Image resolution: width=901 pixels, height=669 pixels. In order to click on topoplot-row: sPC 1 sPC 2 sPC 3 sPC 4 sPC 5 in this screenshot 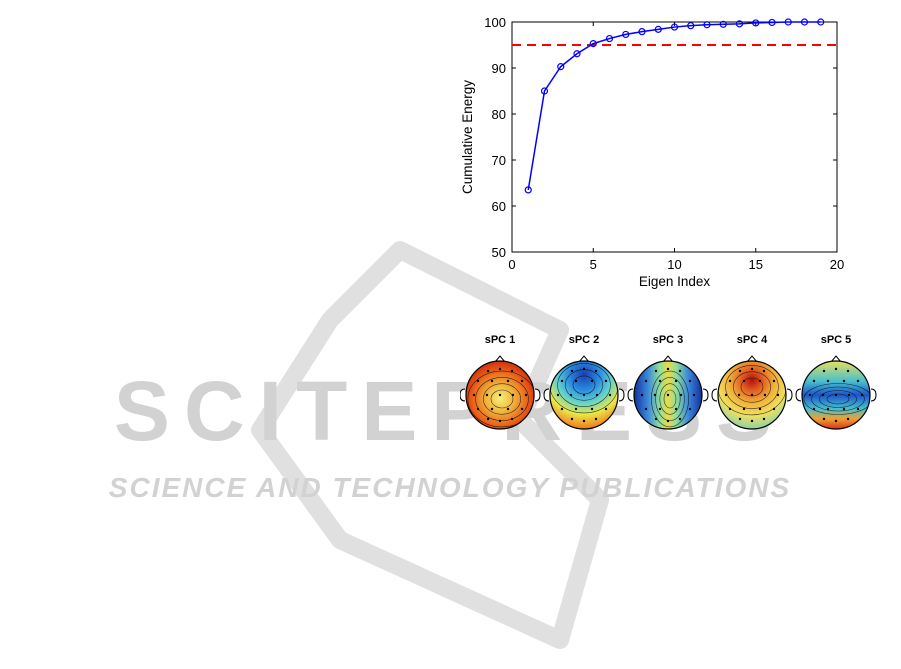, I will do `click(668, 382)`.